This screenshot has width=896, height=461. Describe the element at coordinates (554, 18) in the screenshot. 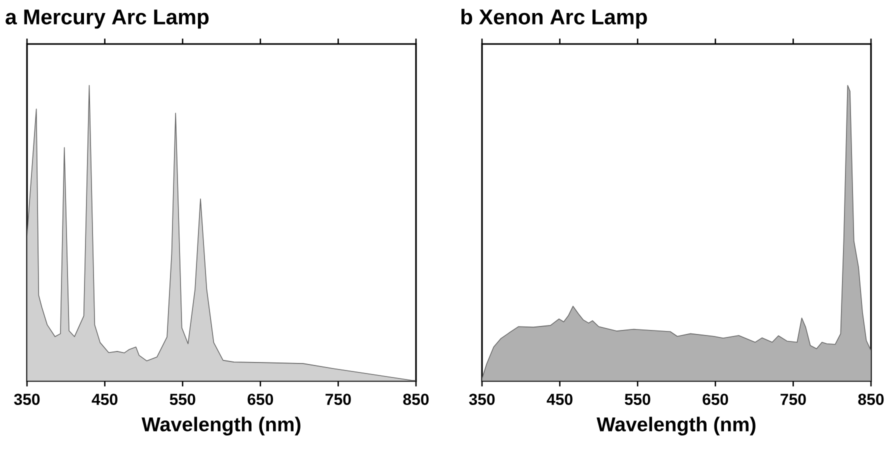

I see `chart-title: b Xenon Arc Lamp` at that location.